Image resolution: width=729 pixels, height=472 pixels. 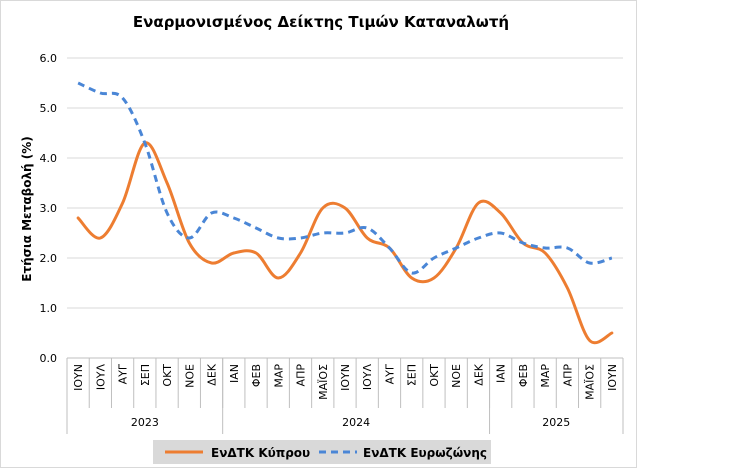 I want to click on y-tick-label: 1.0, so click(x=49, y=308).